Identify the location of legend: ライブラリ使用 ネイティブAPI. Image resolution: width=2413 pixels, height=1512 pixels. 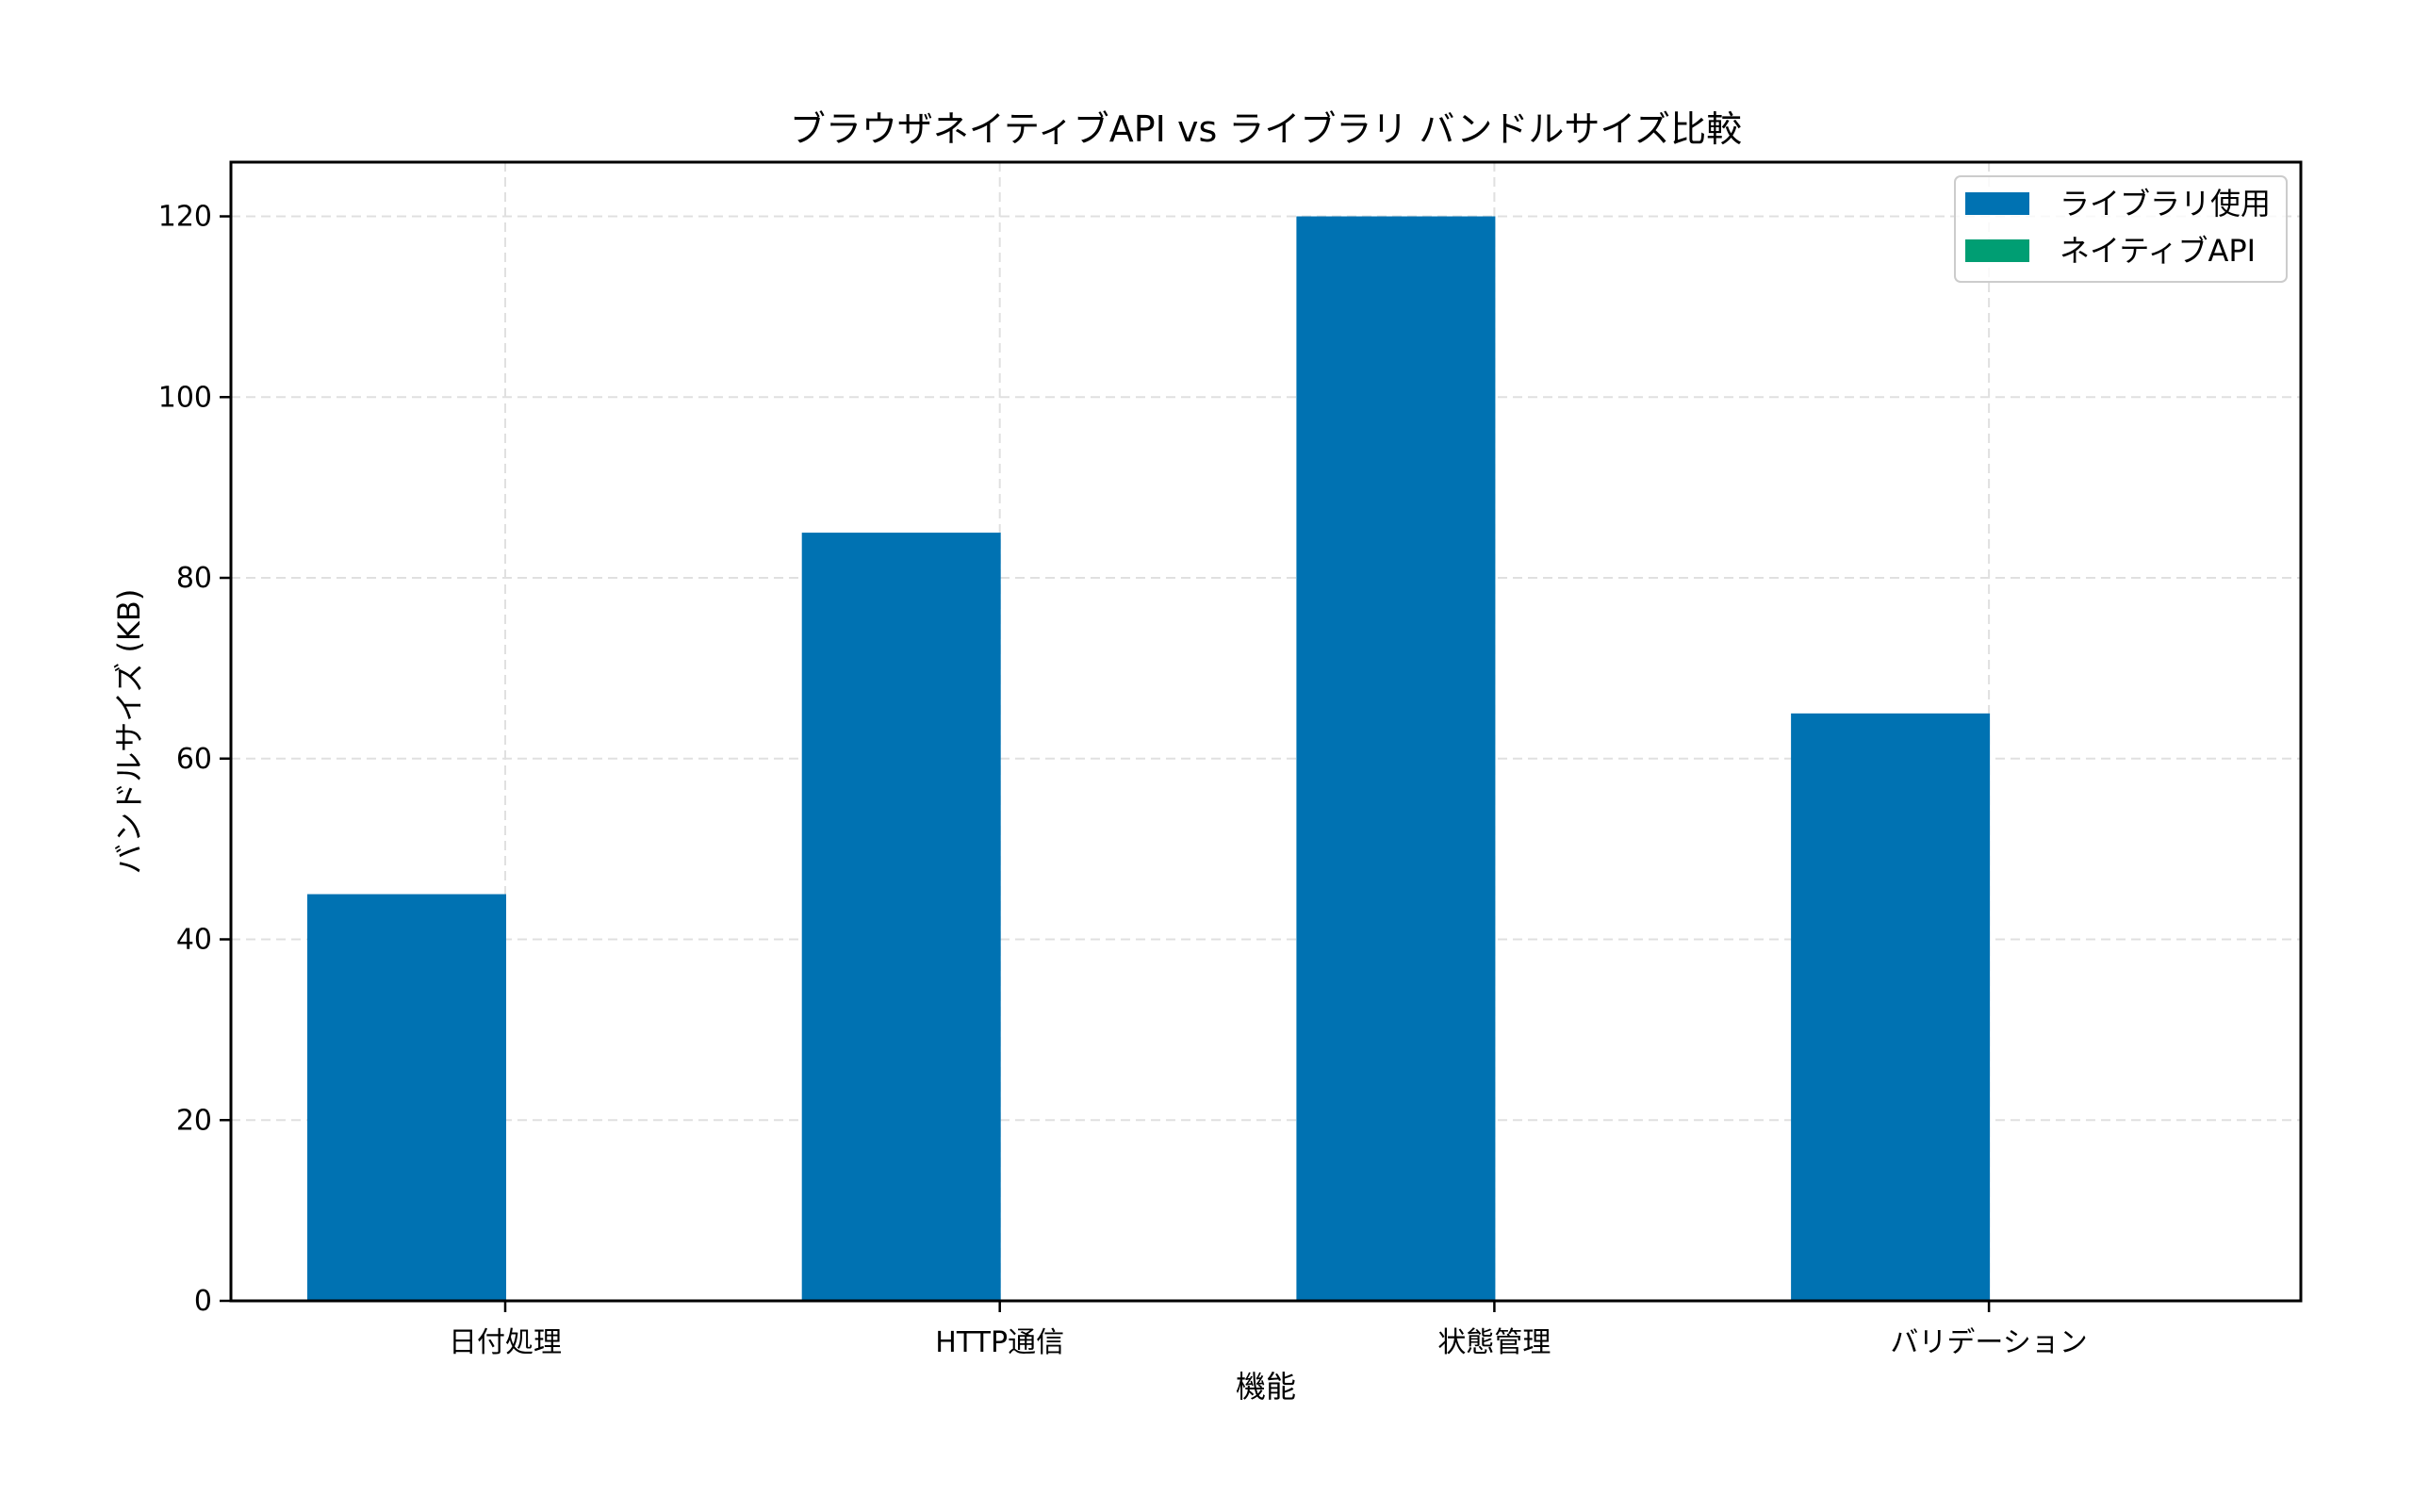
(2121, 229).